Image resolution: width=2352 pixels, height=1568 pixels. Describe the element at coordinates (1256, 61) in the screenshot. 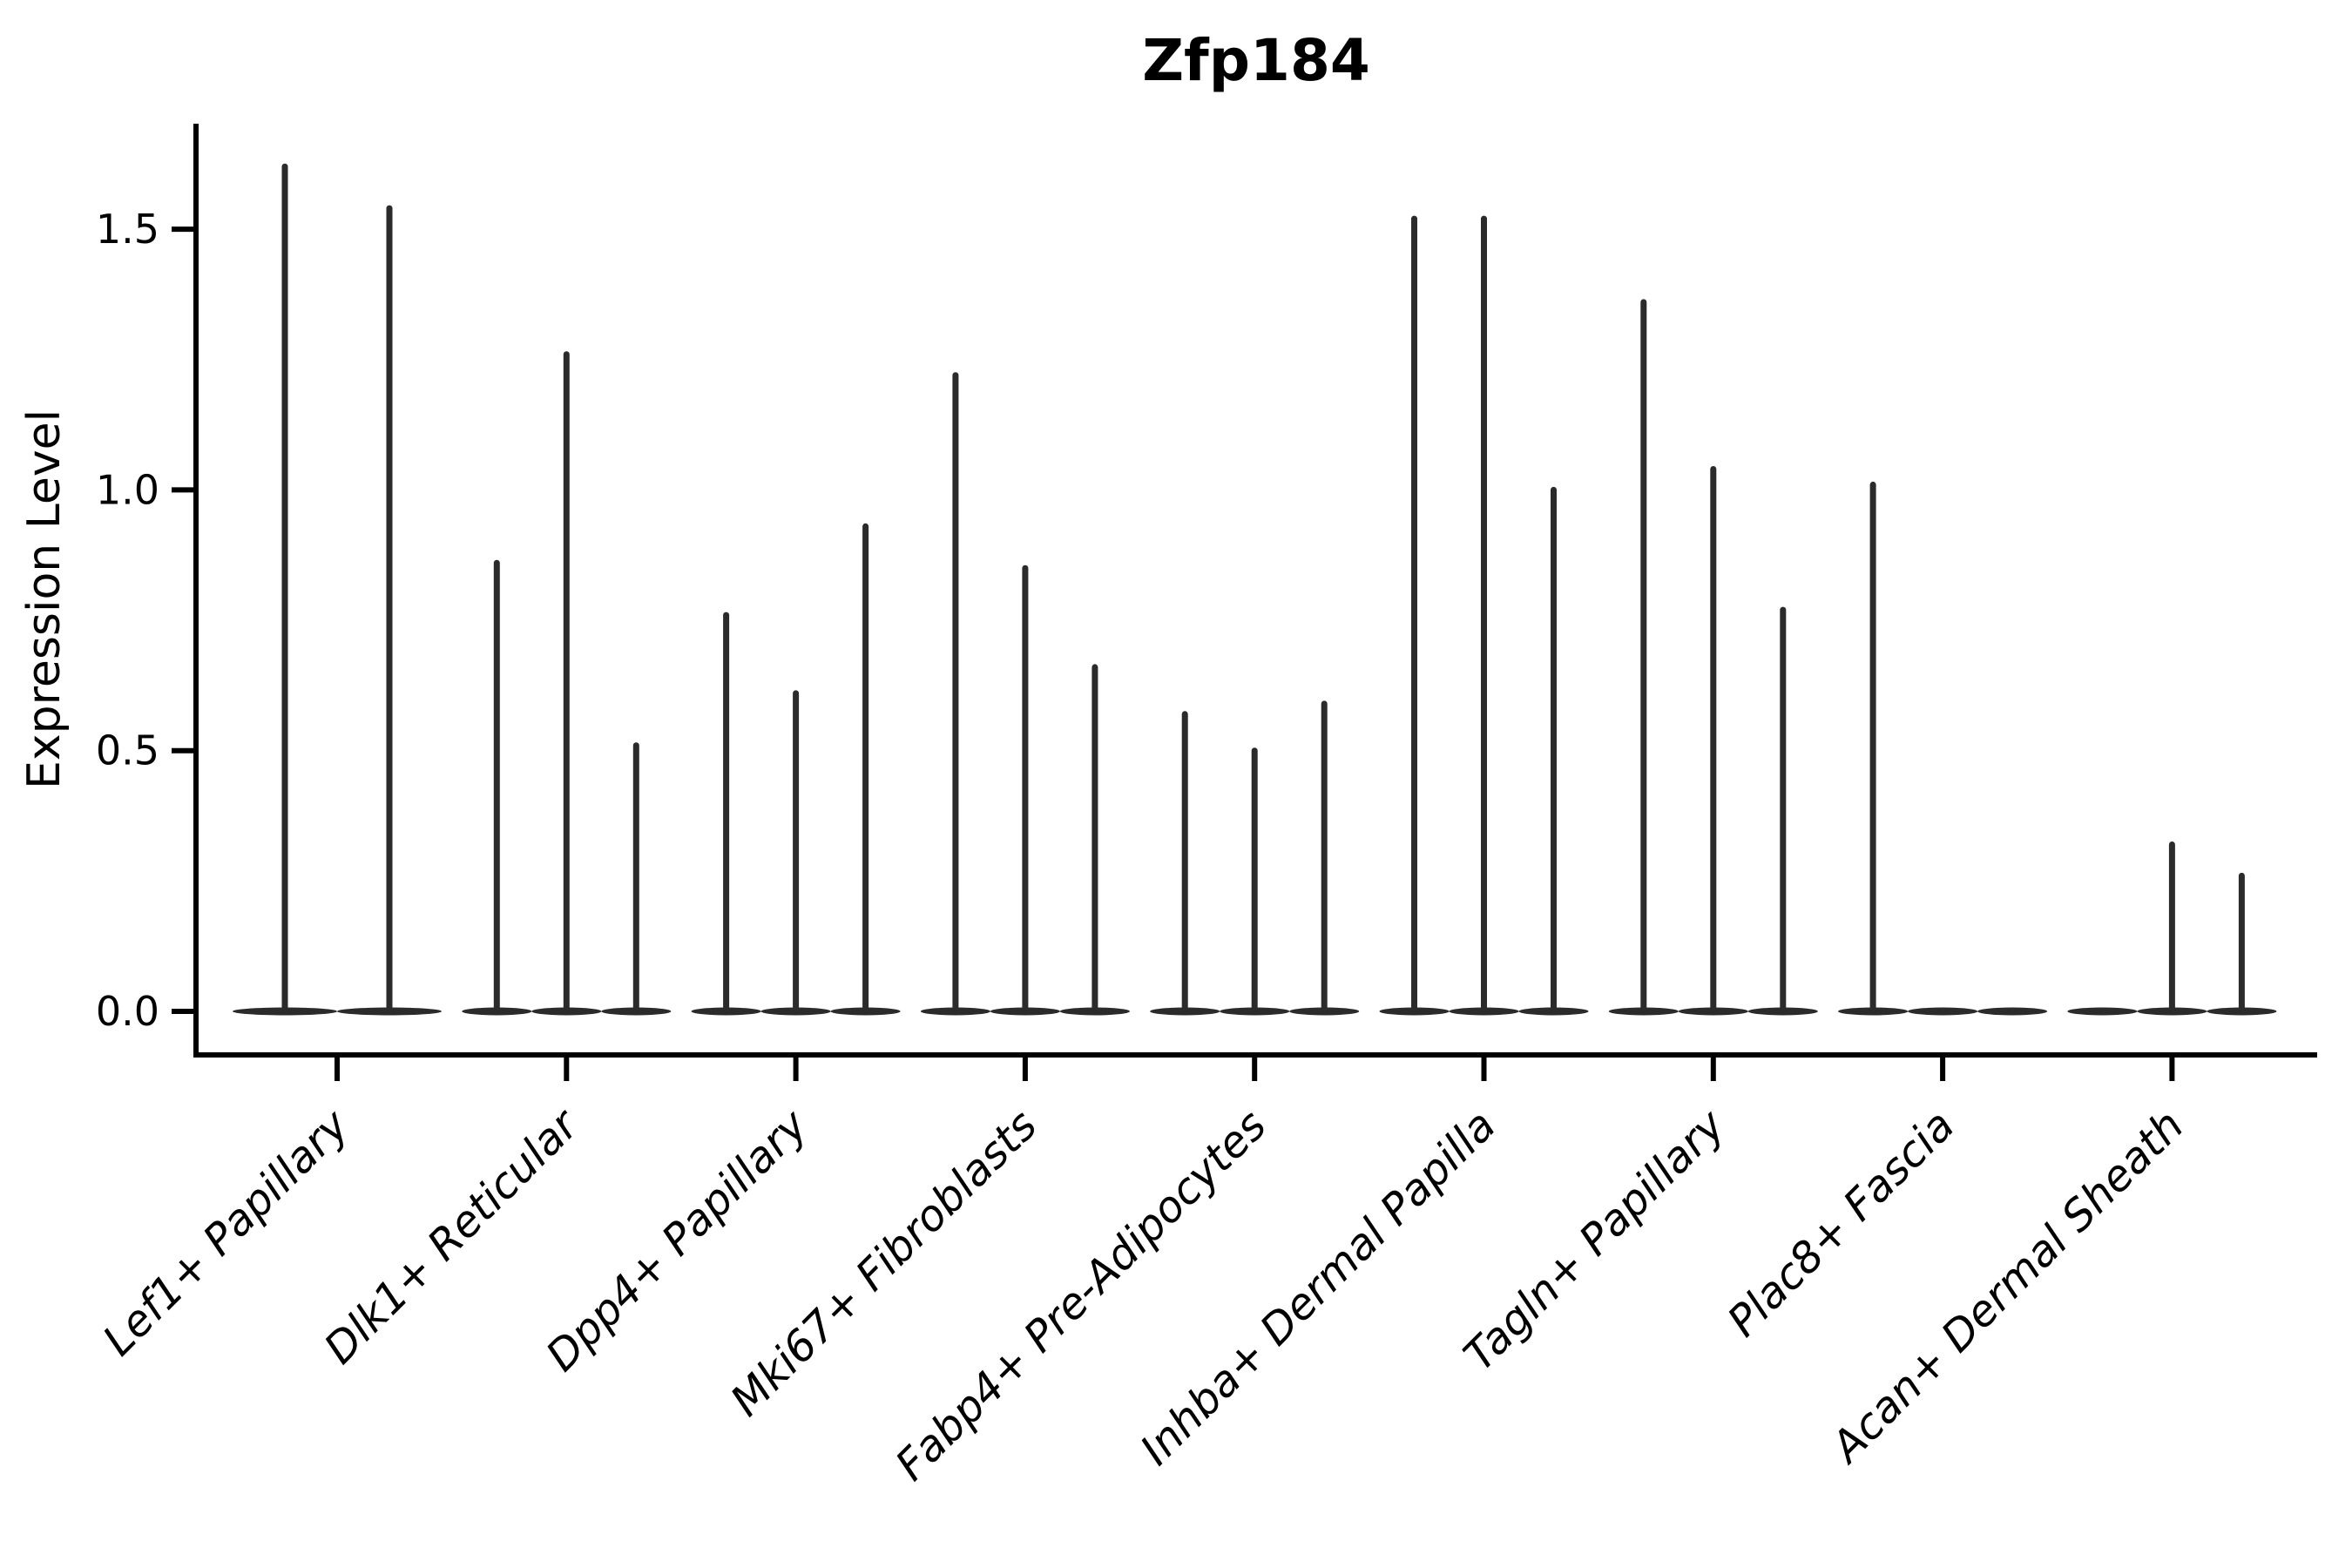

I see `plot-title: Zfp184` at that location.